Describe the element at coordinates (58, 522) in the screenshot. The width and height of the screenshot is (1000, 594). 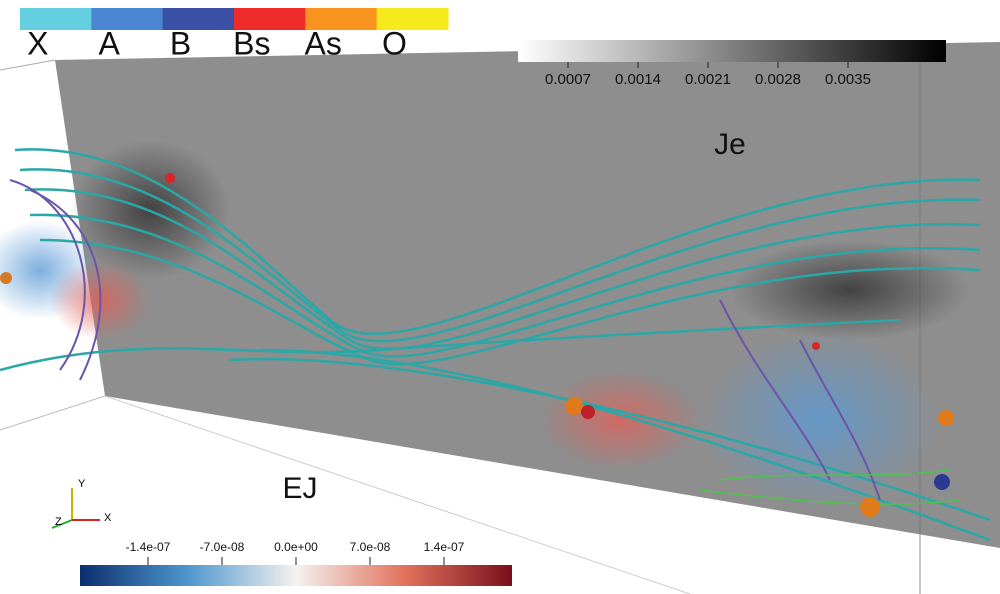
I see `axis-z-label: Z` at that location.